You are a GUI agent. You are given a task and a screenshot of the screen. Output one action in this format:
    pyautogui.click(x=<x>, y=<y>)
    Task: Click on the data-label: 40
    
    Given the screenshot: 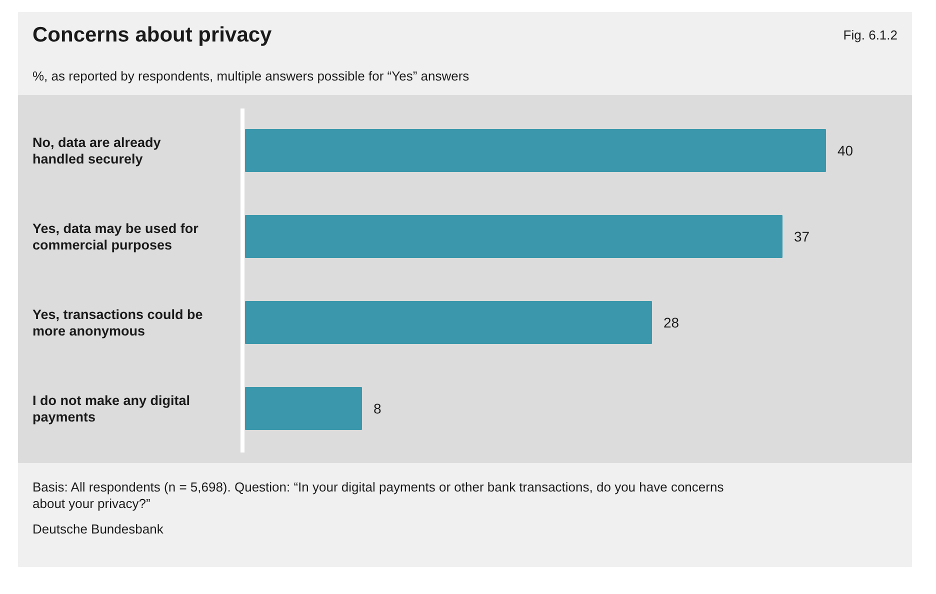 What is the action you would take?
    pyautogui.click(x=846, y=150)
    